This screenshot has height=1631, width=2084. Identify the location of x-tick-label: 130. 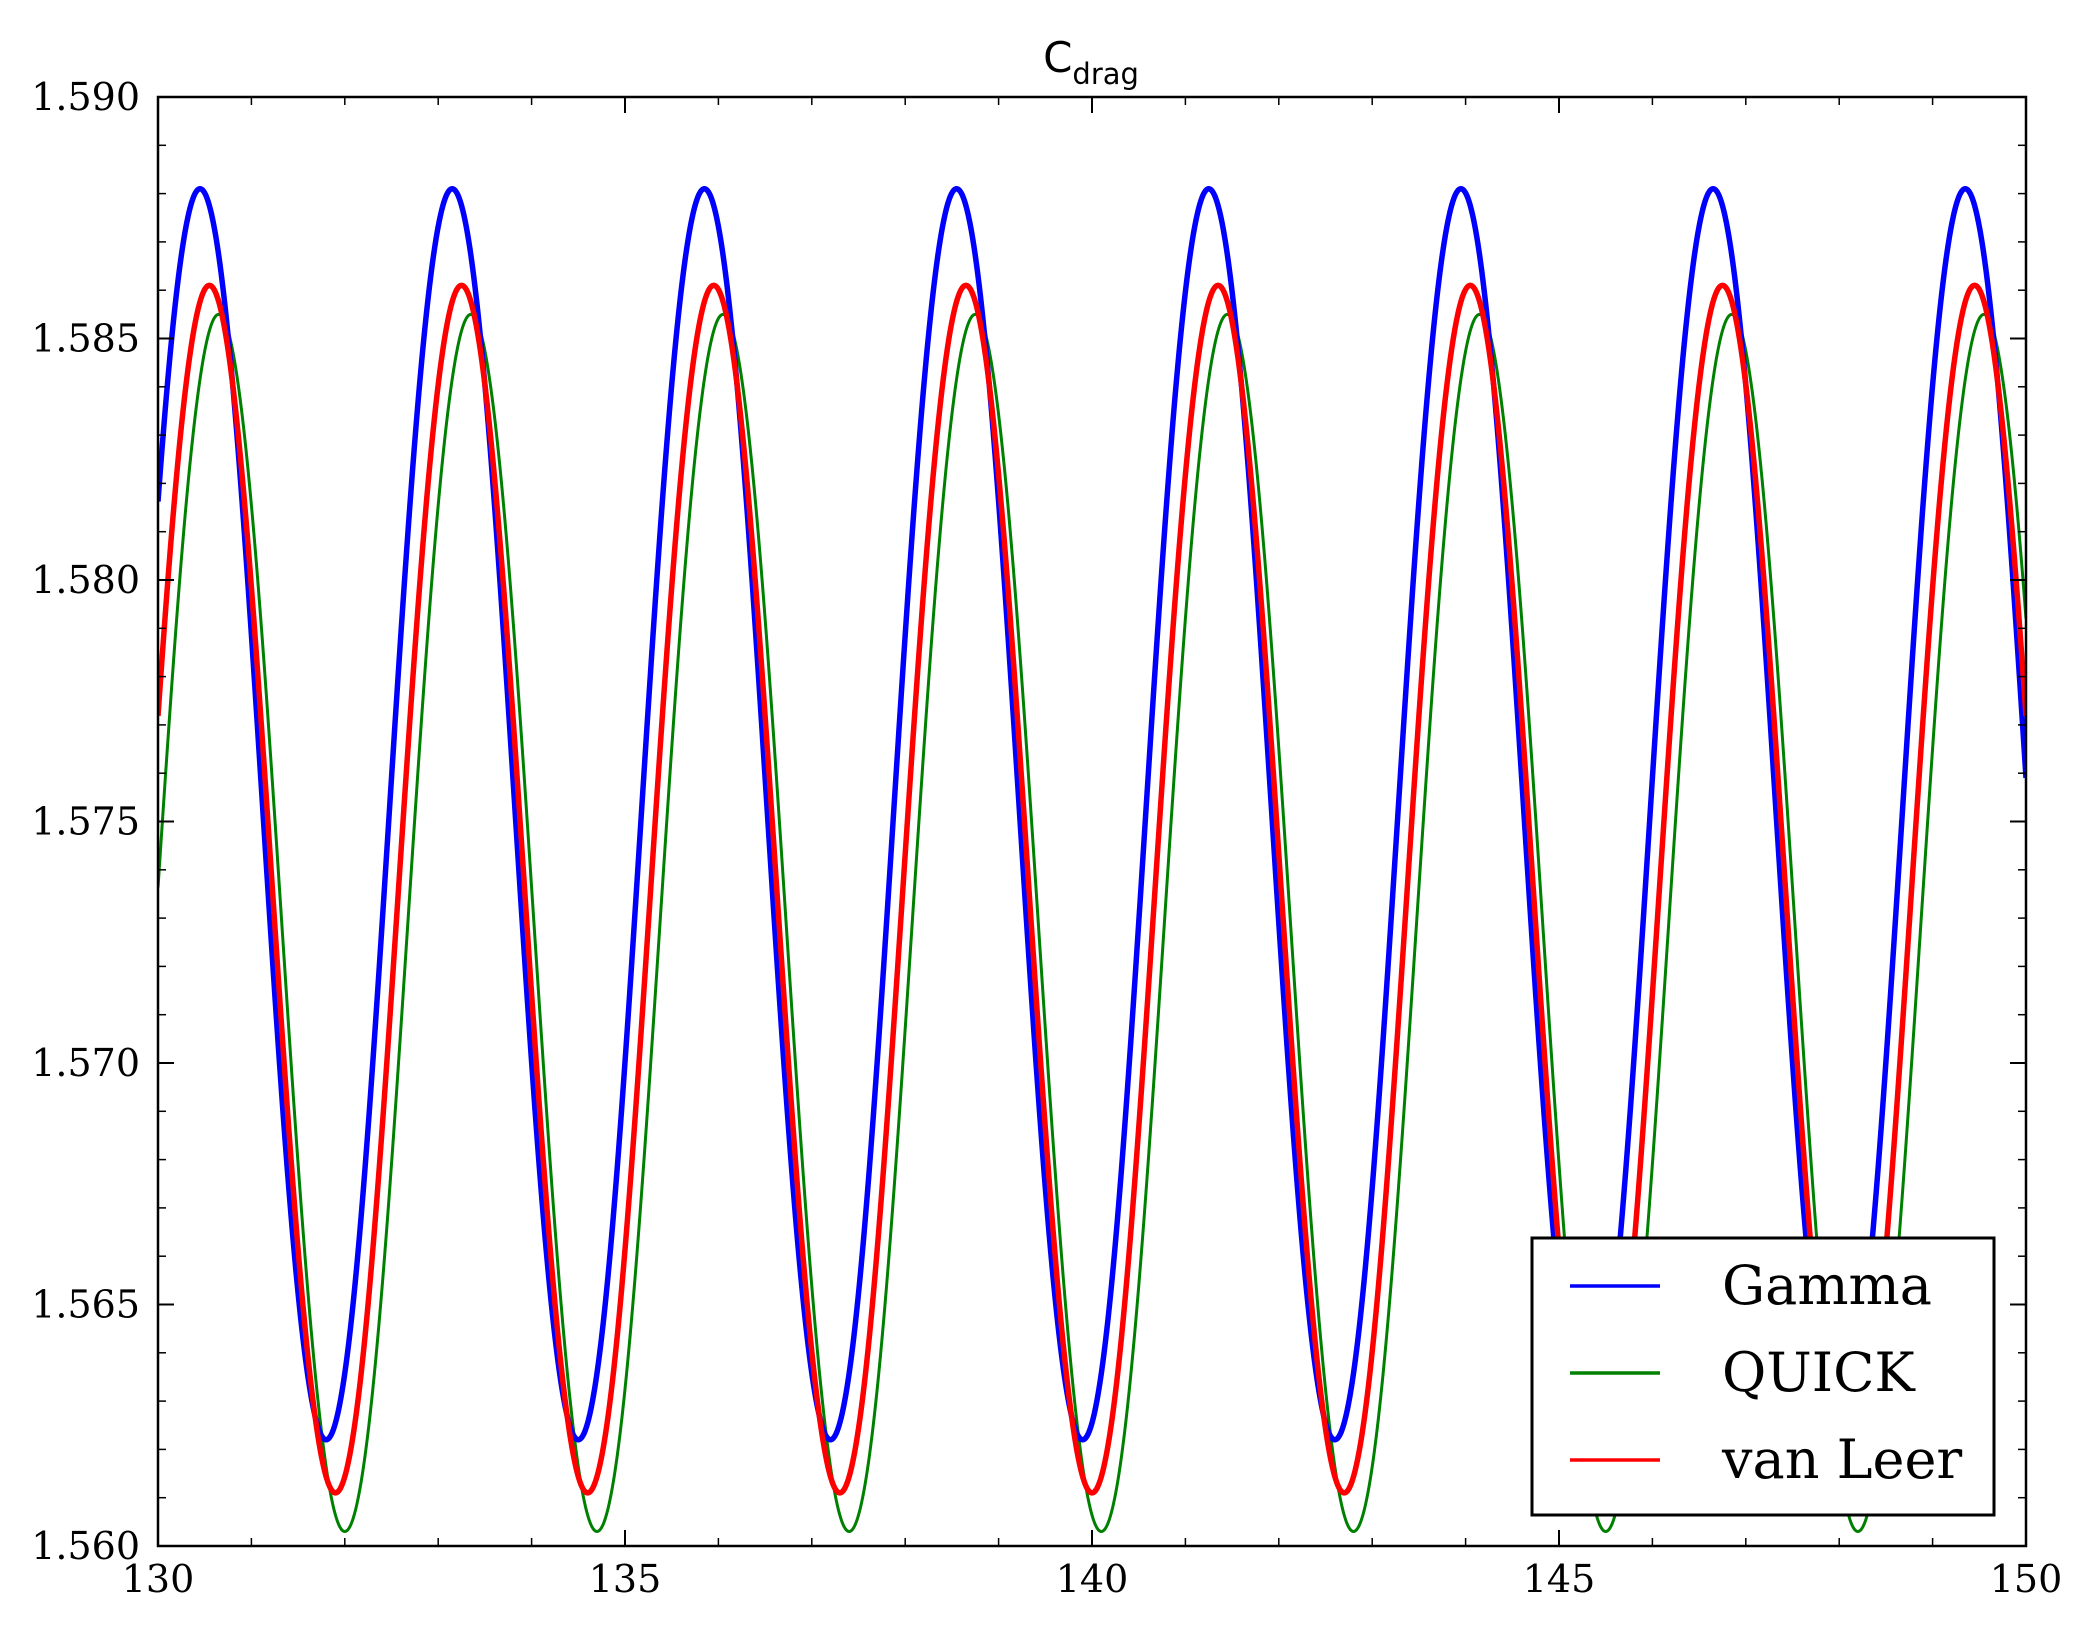
(158, 1579).